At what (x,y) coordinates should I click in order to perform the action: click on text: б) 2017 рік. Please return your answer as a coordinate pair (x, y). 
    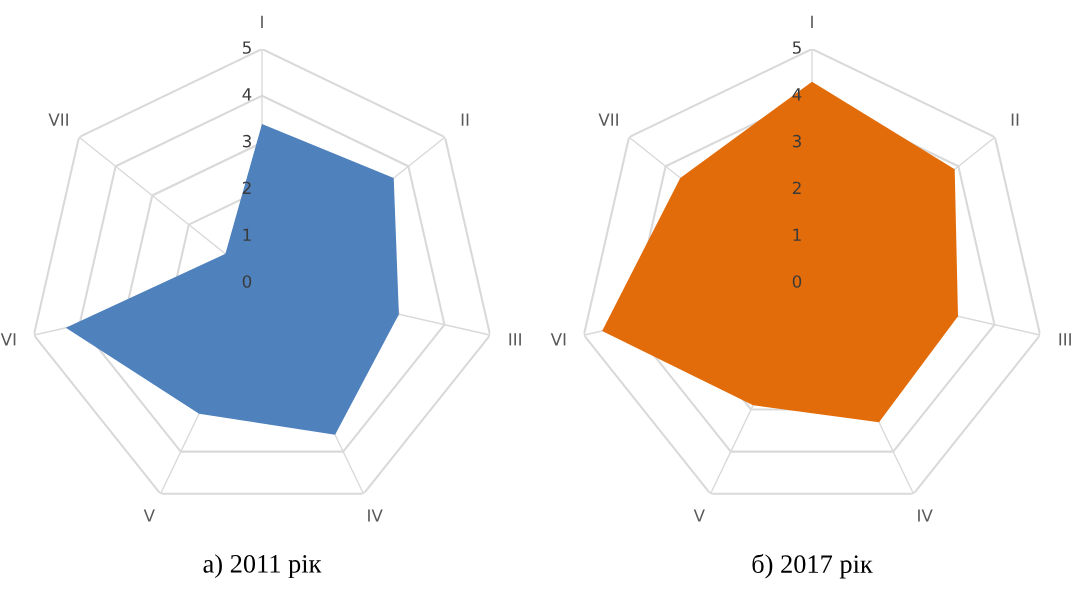
    Looking at the image, I should click on (812, 566).